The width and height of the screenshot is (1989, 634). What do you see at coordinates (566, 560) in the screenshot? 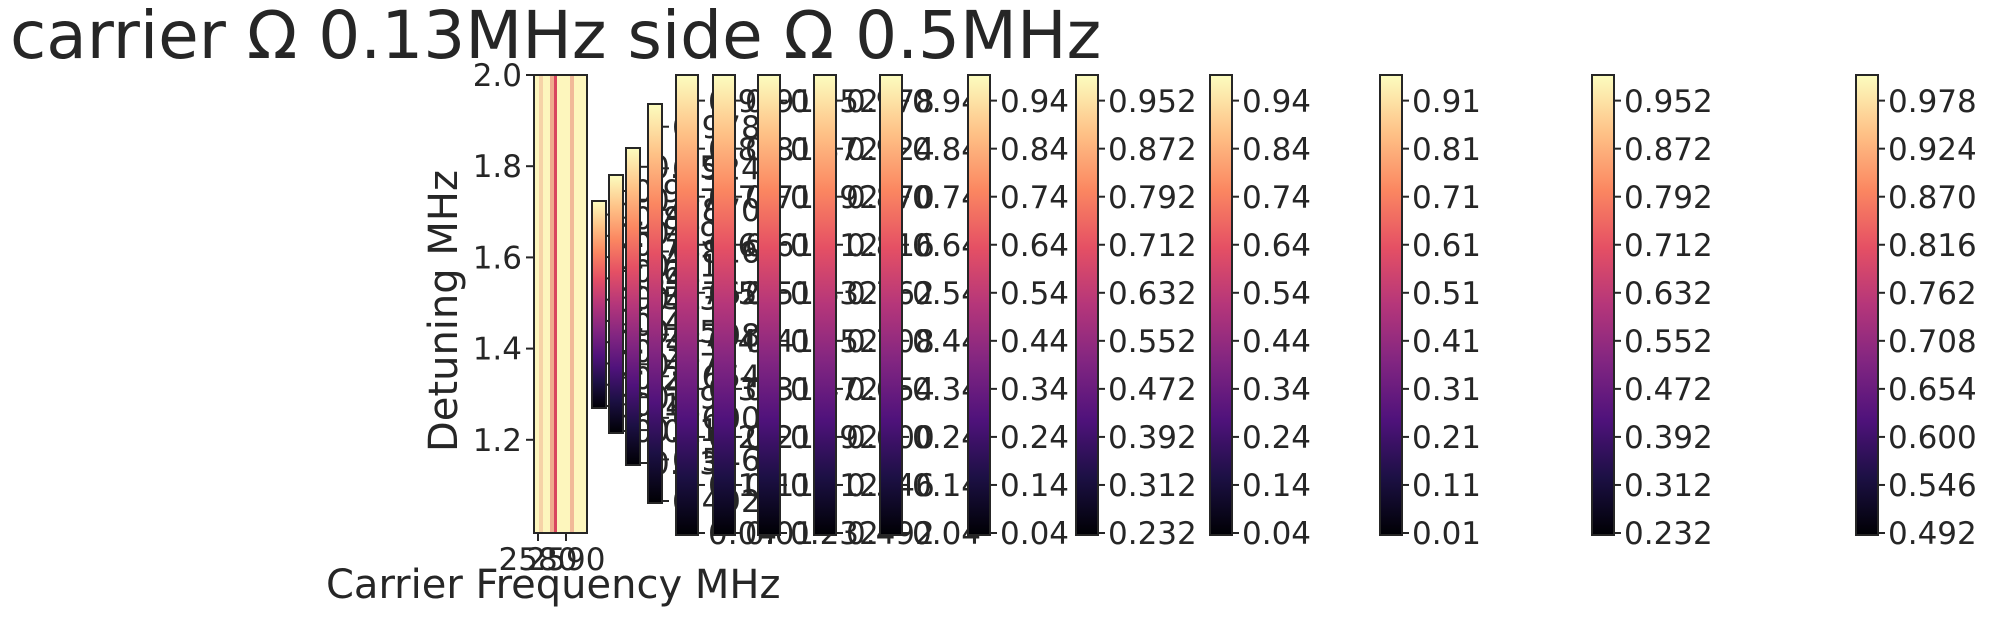
I see `x-tick-label: 2590` at bounding box center [566, 560].